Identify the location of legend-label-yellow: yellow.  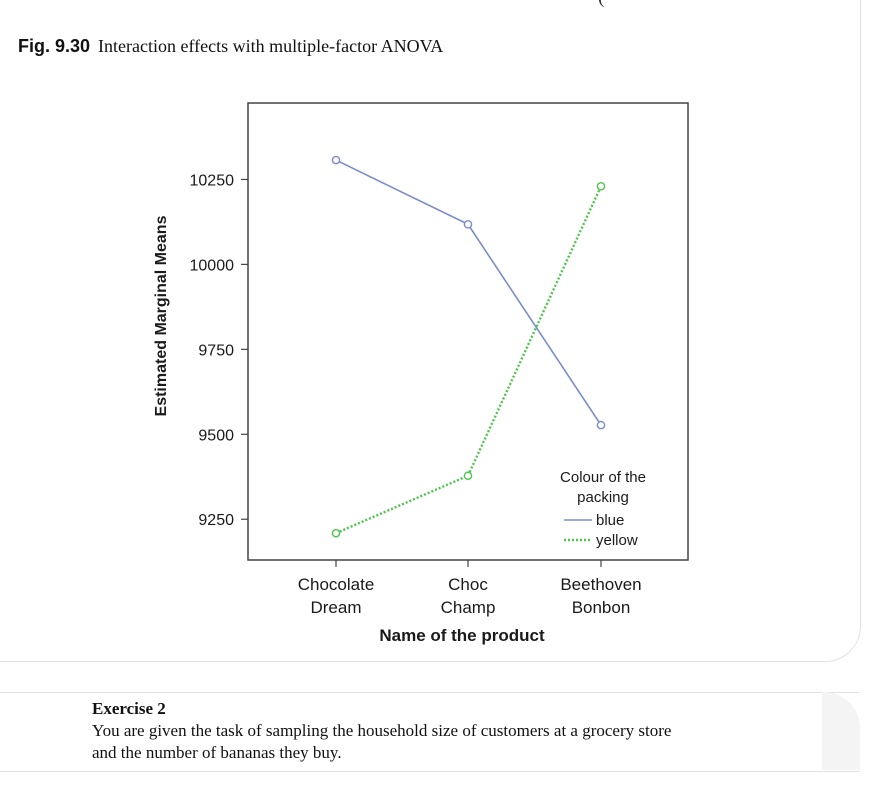
(617, 540).